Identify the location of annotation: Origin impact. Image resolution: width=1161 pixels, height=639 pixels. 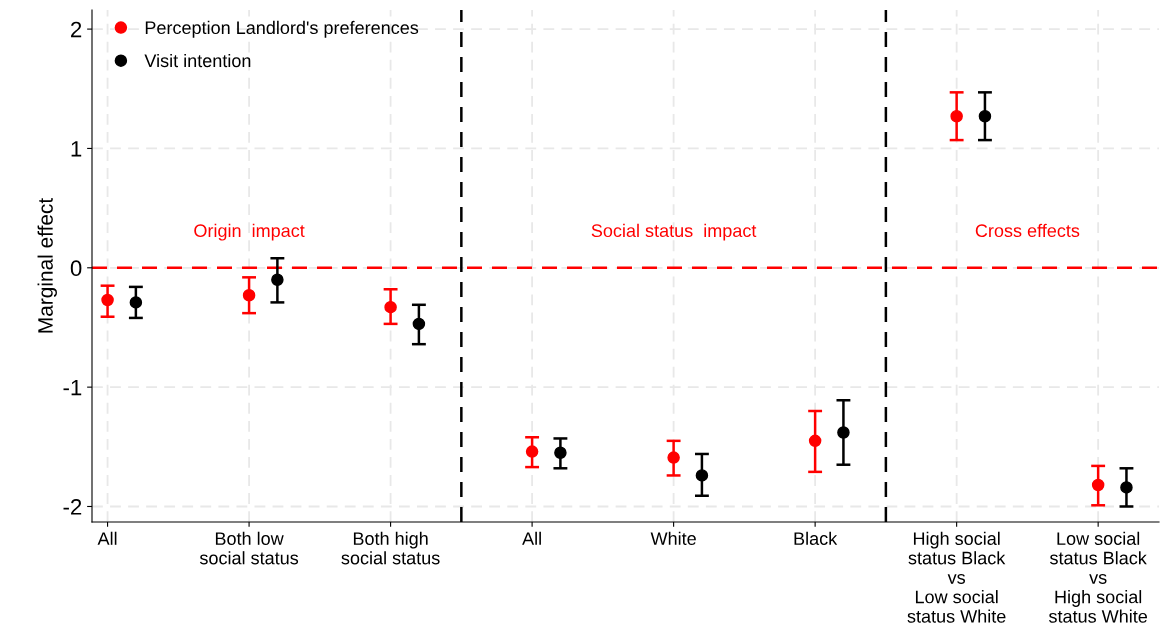
(249, 232).